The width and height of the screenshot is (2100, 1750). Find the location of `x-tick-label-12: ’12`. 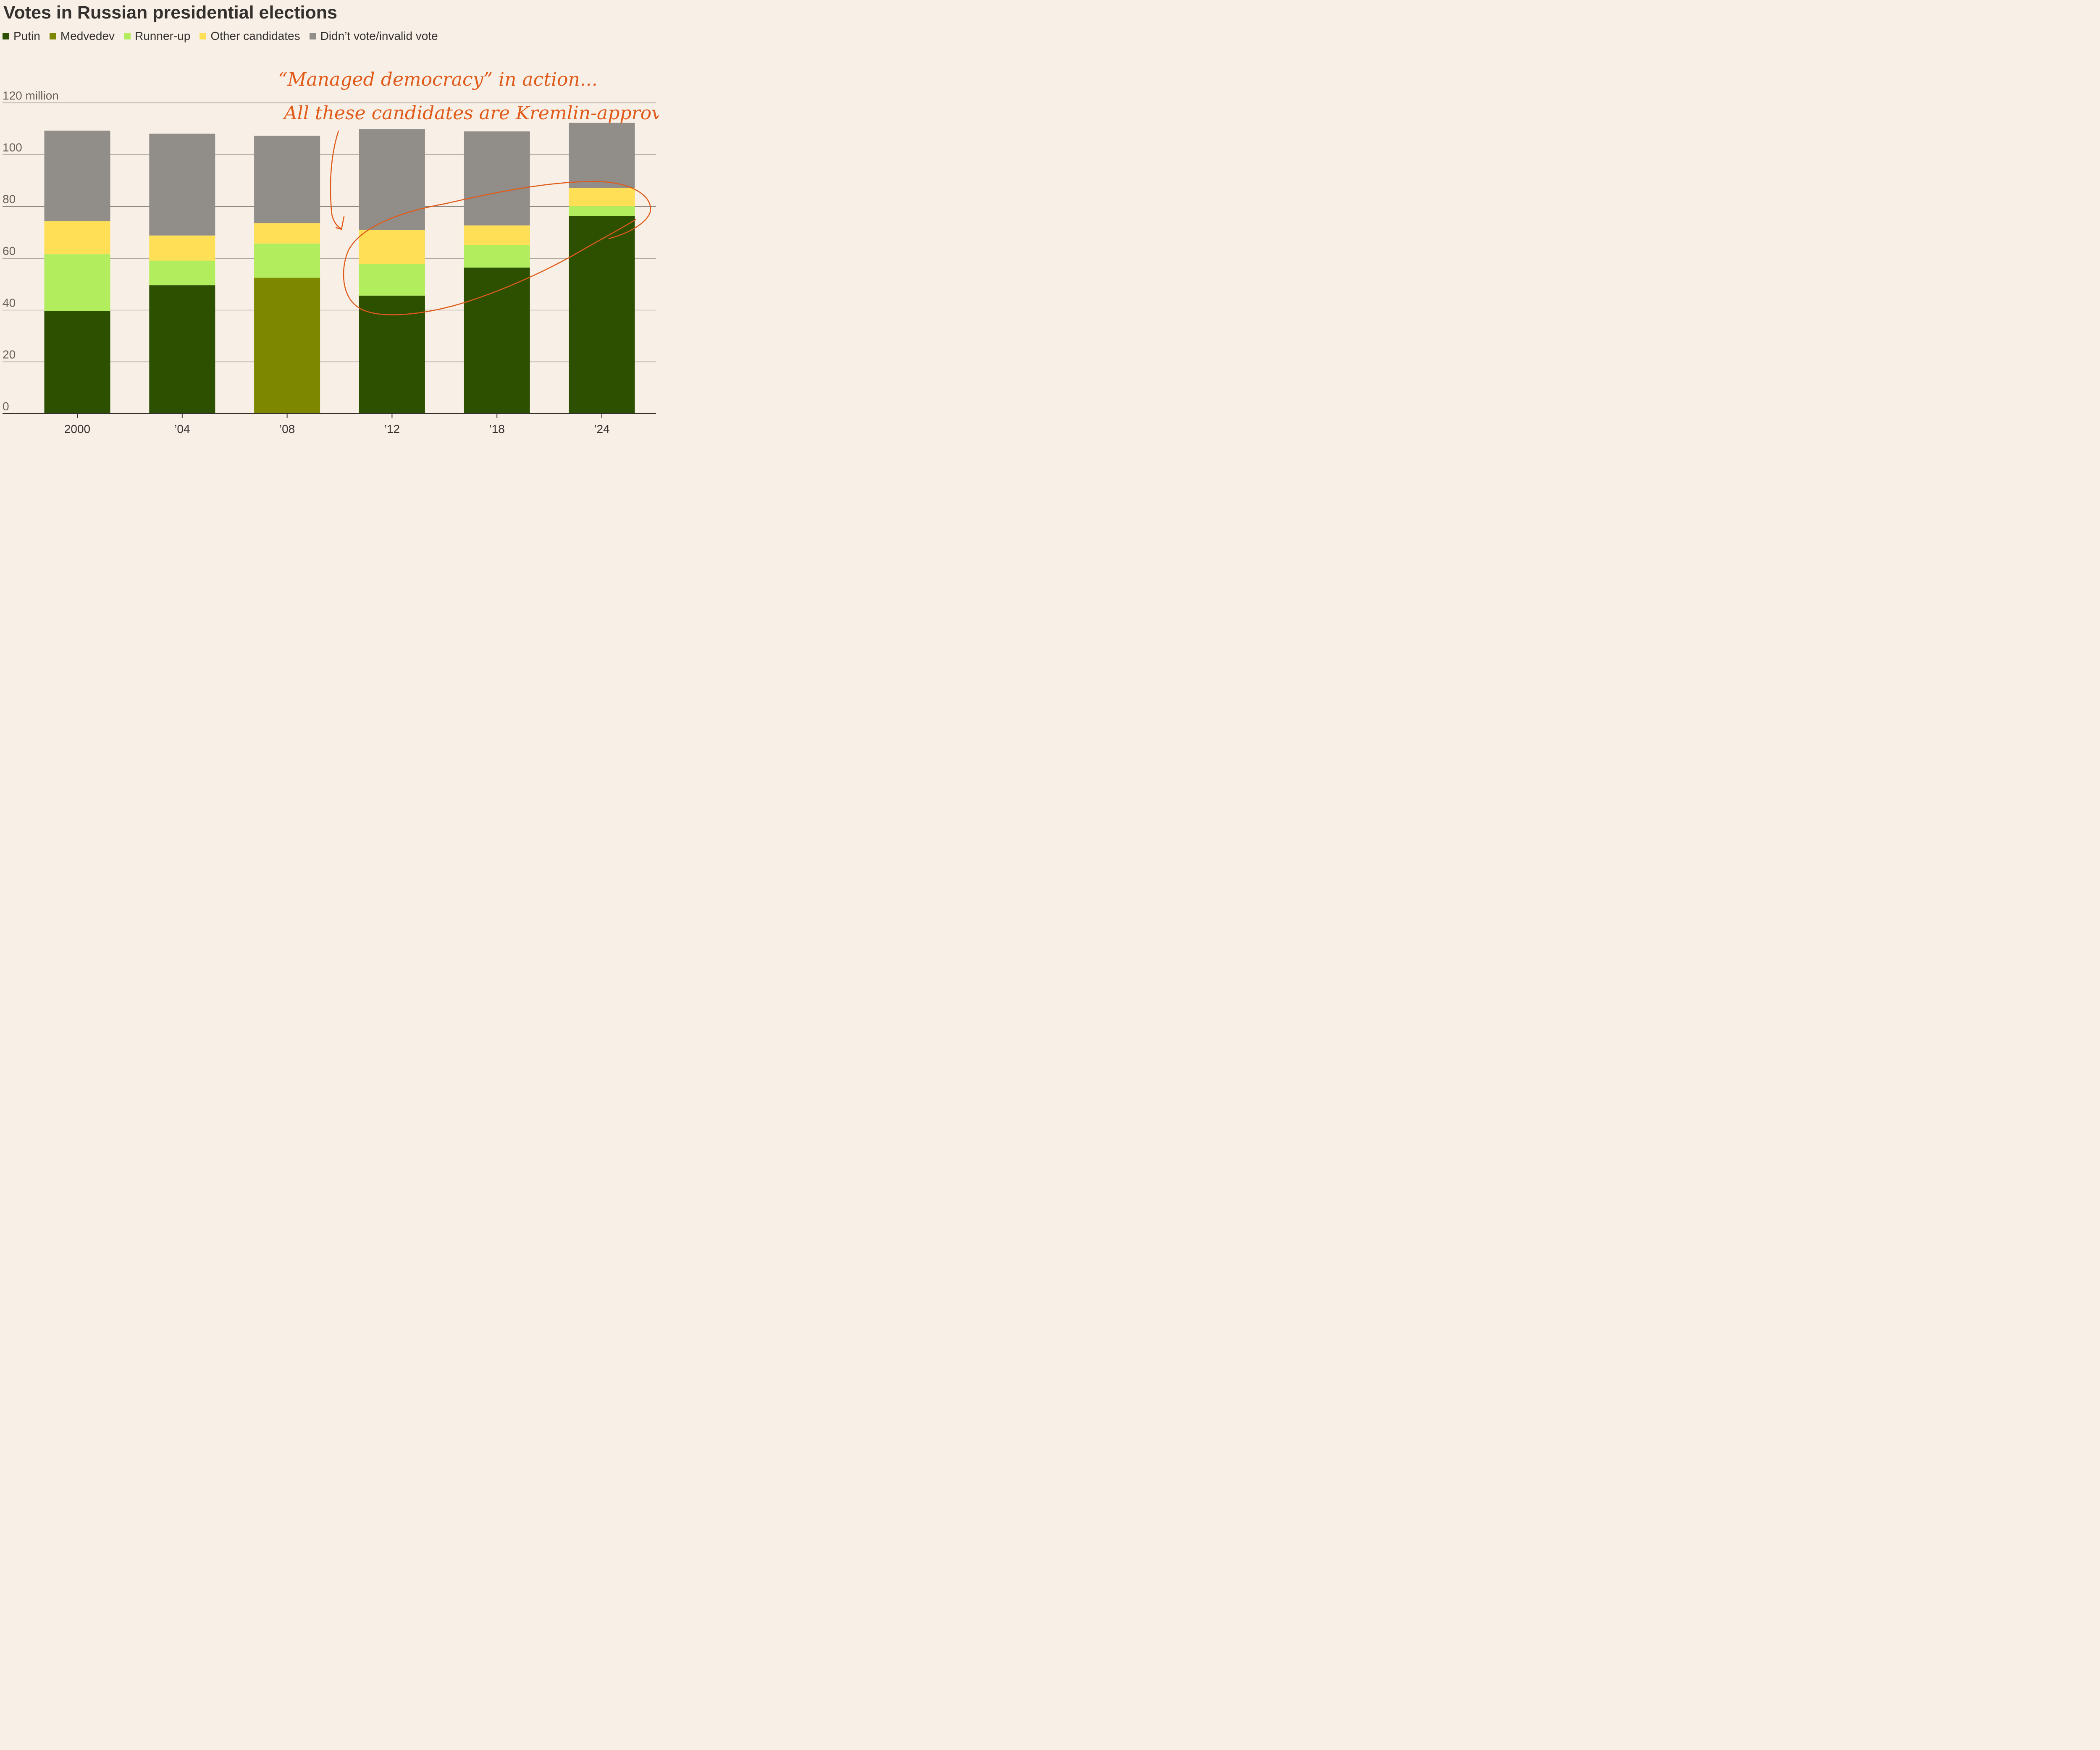

x-tick-label-12: ’12 is located at coordinates (392, 429).